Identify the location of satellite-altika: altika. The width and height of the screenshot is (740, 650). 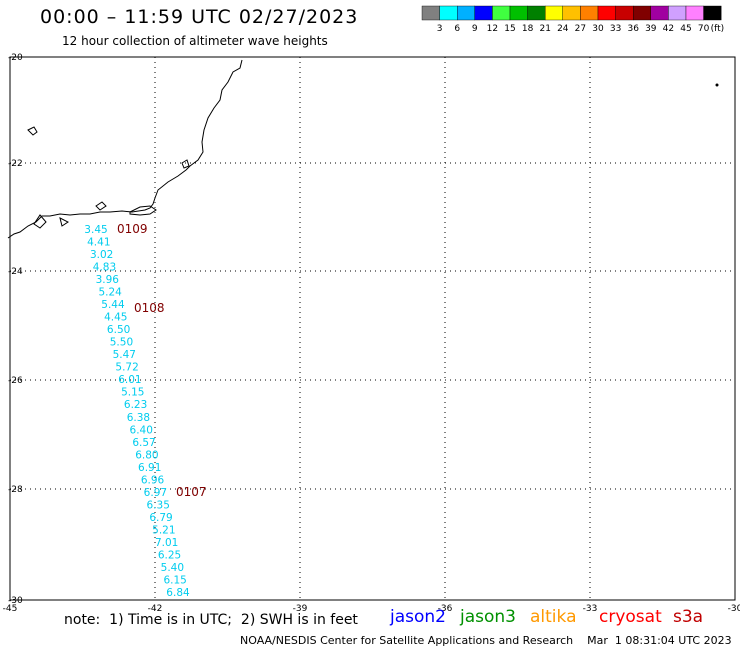
(553, 617).